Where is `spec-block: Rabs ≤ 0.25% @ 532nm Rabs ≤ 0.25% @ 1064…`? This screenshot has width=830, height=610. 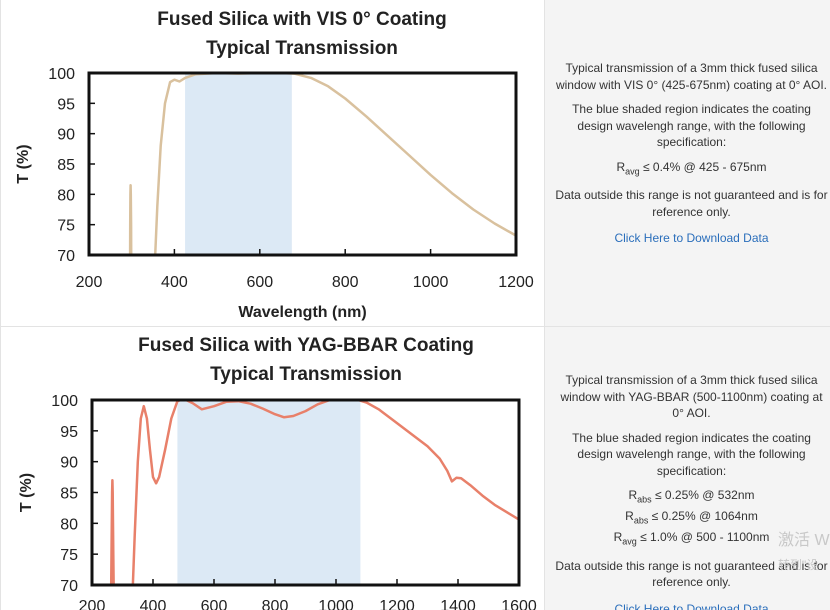
spec-block: Rabs ≤ 0.25% @ 532nm Rabs ≤ 0.25% @ 1064… is located at coordinates (691, 518).